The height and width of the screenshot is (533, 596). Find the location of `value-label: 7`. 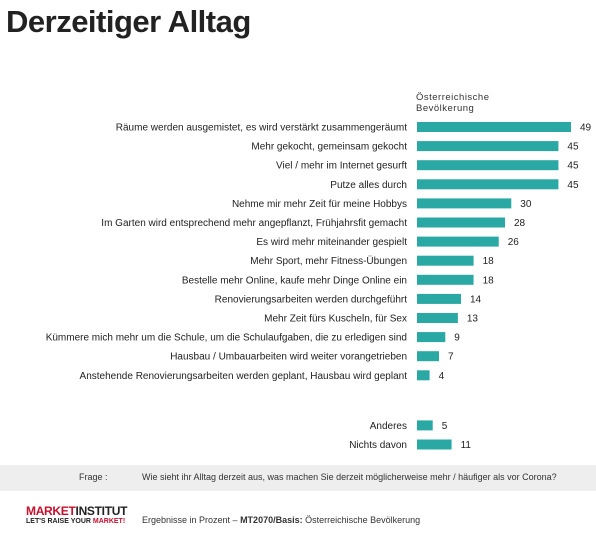

value-label: 7 is located at coordinates (451, 357).